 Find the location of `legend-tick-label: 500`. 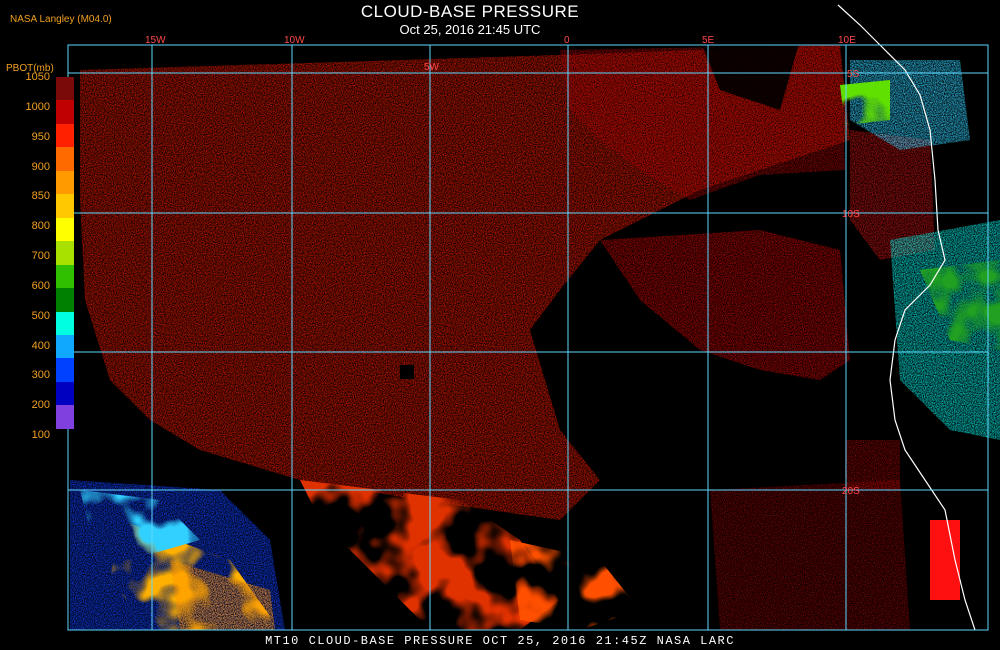

legend-tick-label: 500 is located at coordinates (40, 315).